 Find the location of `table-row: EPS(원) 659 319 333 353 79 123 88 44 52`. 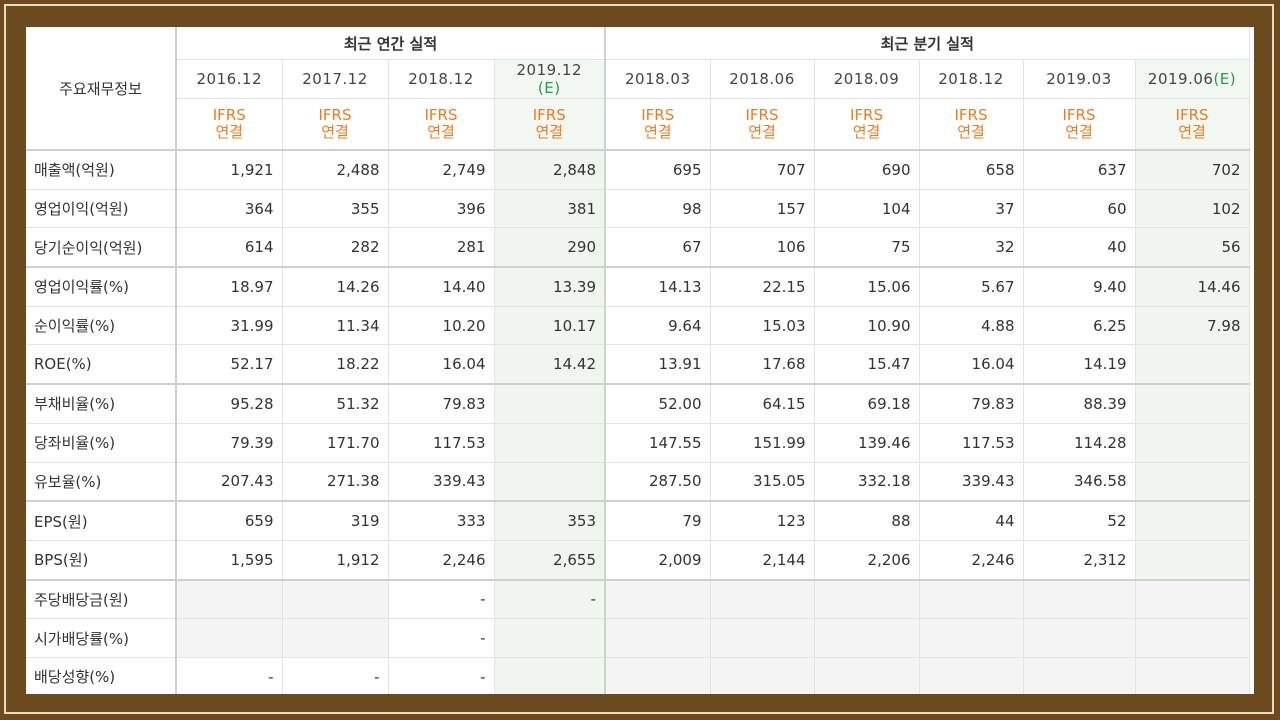

table-row: EPS(원) 659 319 333 353 79 123 88 44 52 is located at coordinates (638, 521).